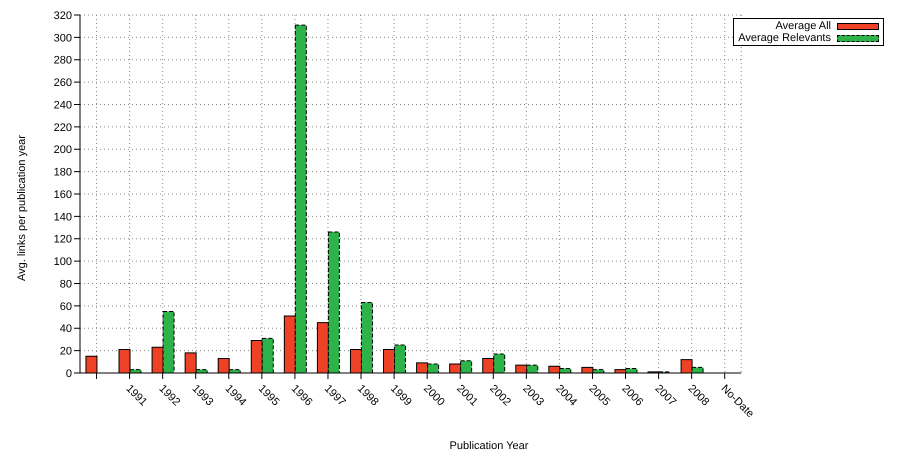  Describe the element at coordinates (63, 105) in the screenshot. I see `y-tick-label: 240` at that location.